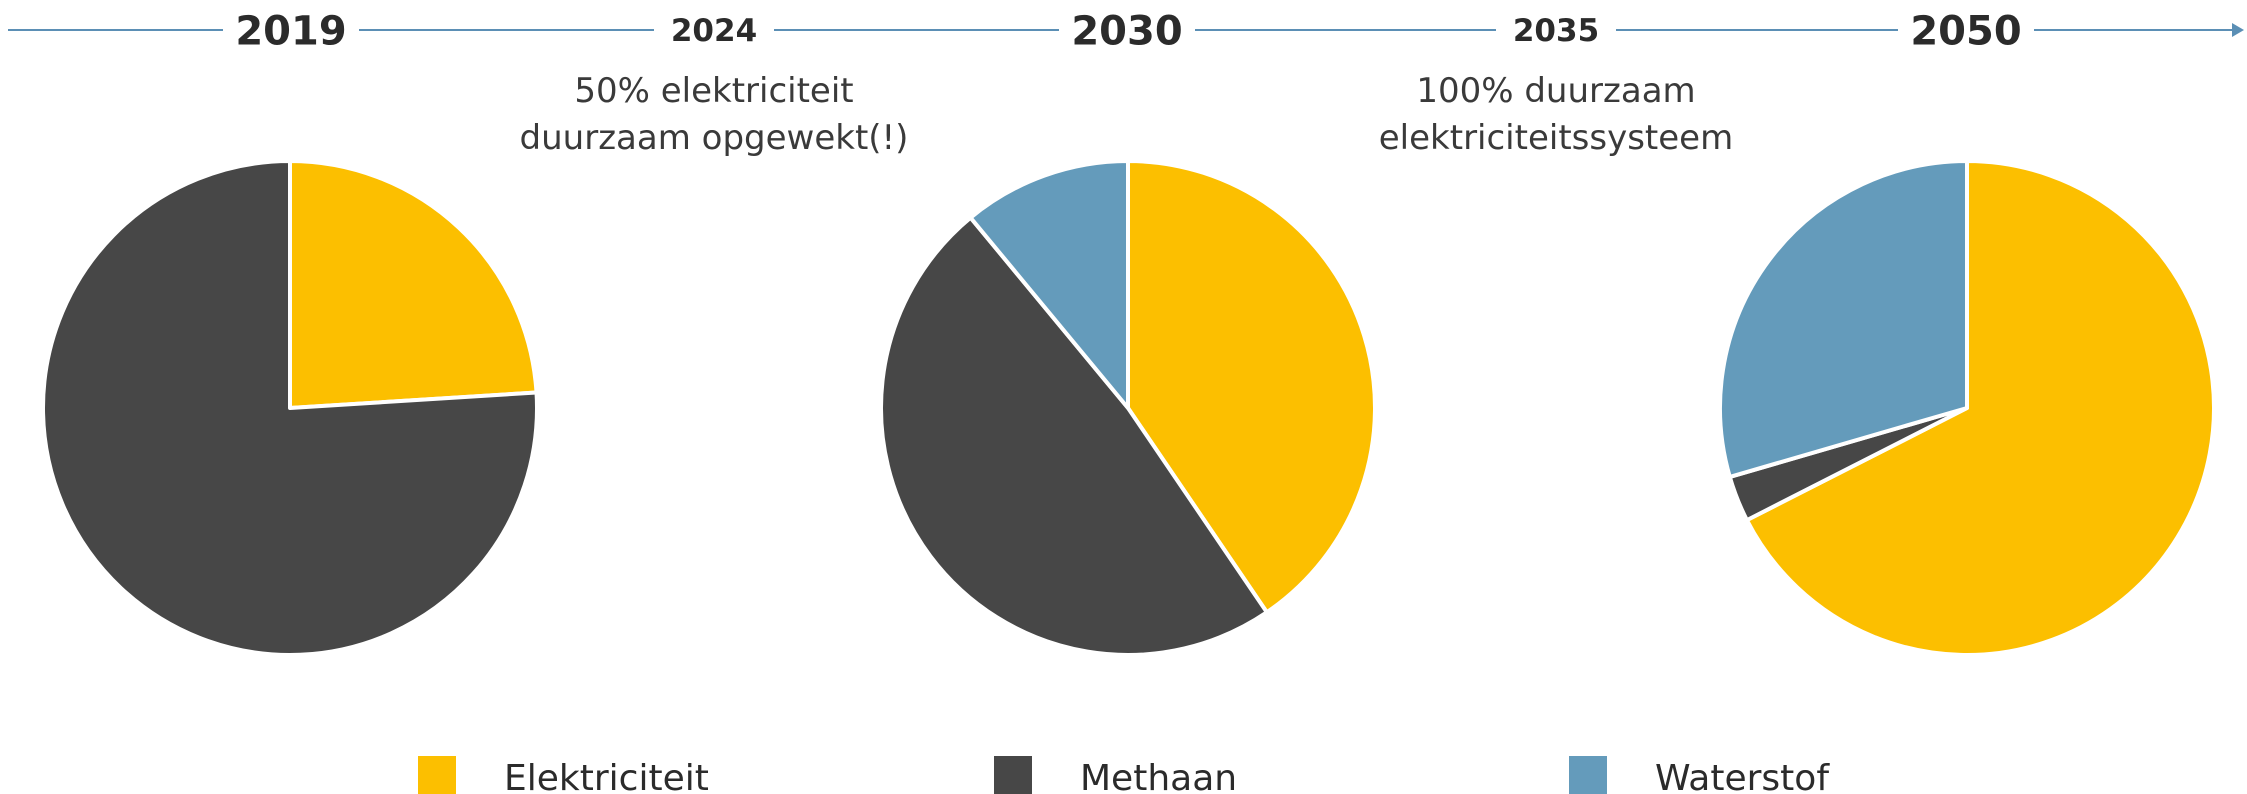 The image size is (2247, 794). I want to click on legend-swatch-waterstof, so click(1588, 775).